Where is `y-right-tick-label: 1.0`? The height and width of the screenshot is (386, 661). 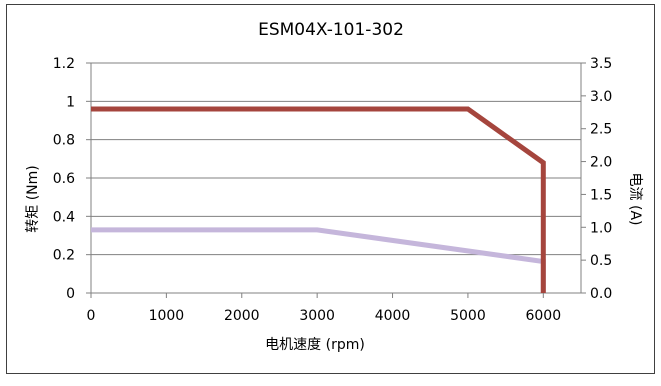 y-right-tick-label: 1.0 is located at coordinates (601, 228).